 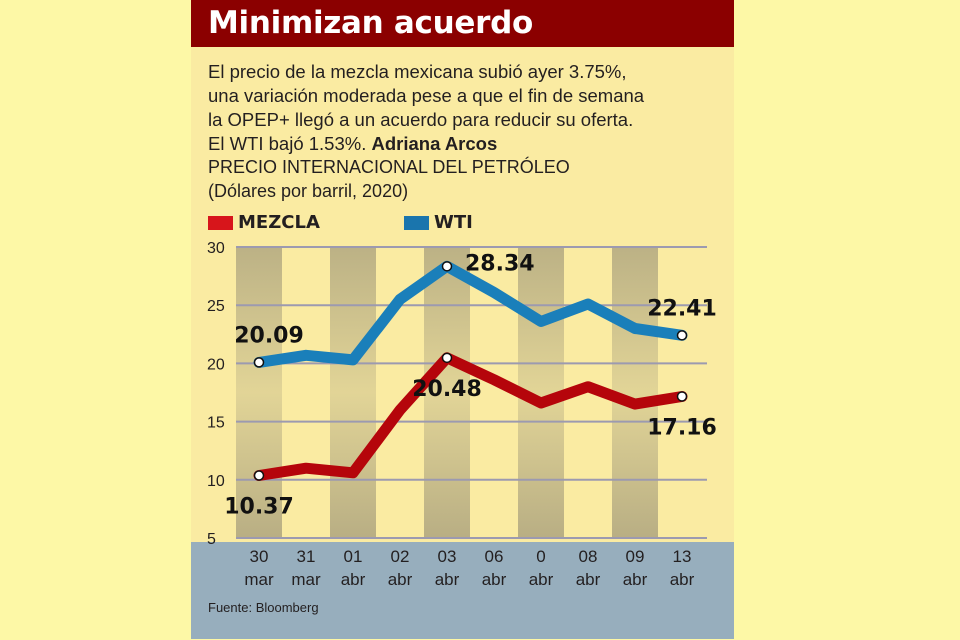 What do you see at coordinates (416, 222) in the screenshot?
I see `legend-swatch-wti` at bounding box center [416, 222].